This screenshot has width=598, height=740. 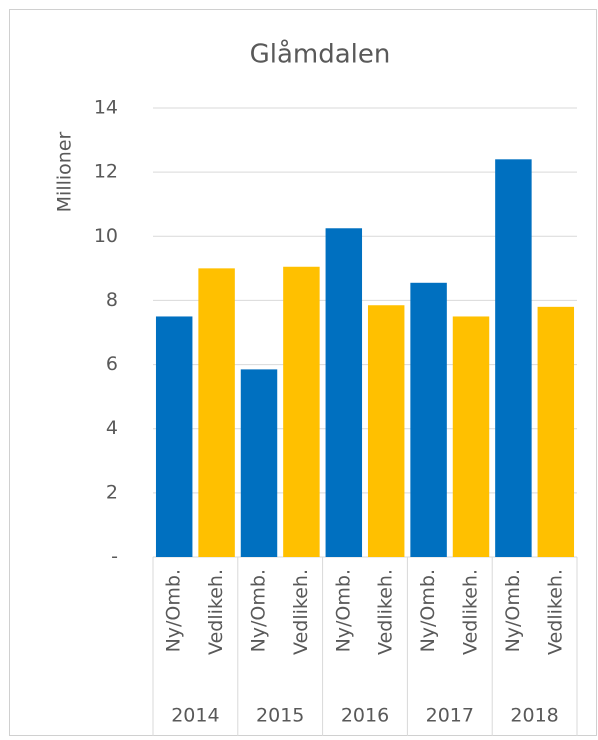 What do you see at coordinates (320, 54) in the screenshot?
I see `chart-title: Glåmdalen` at bounding box center [320, 54].